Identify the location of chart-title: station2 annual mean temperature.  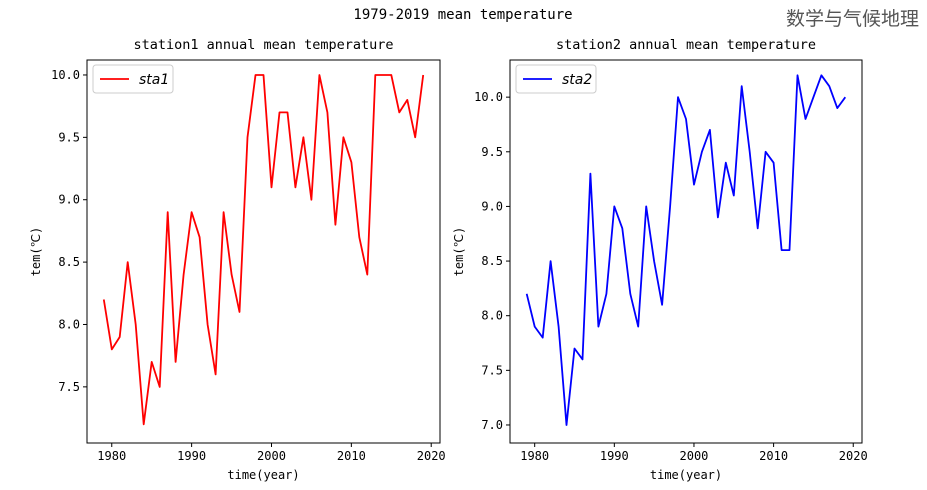
(686, 45).